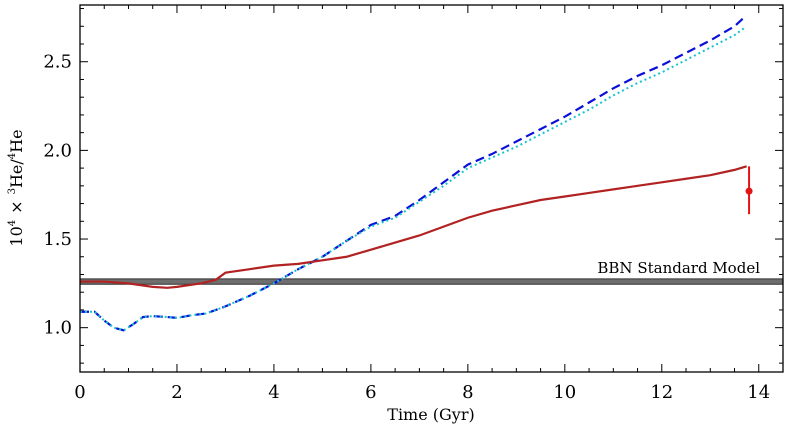 This screenshot has width=789, height=432. What do you see at coordinates (12, 191) in the screenshot?
I see `y-label-sup3: 3` at bounding box center [12, 191].